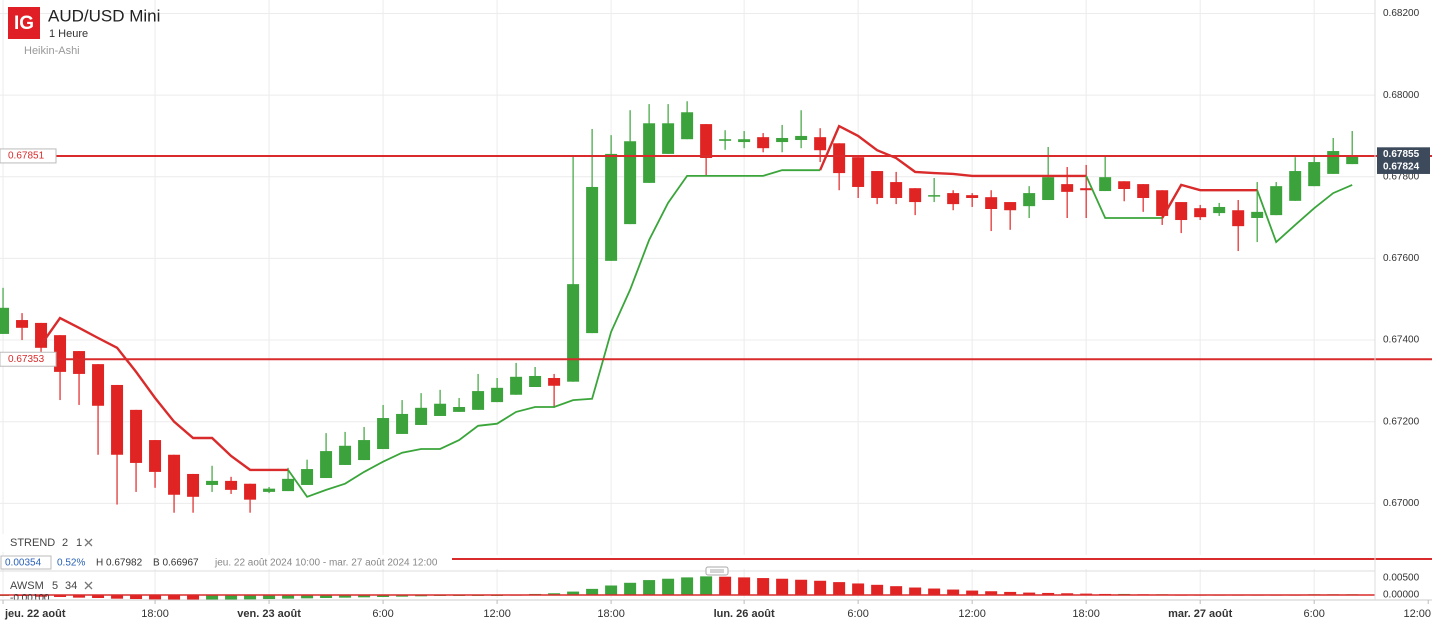 This screenshot has width=1432, height=624. I want to click on price-marker, so click(1403, 154).